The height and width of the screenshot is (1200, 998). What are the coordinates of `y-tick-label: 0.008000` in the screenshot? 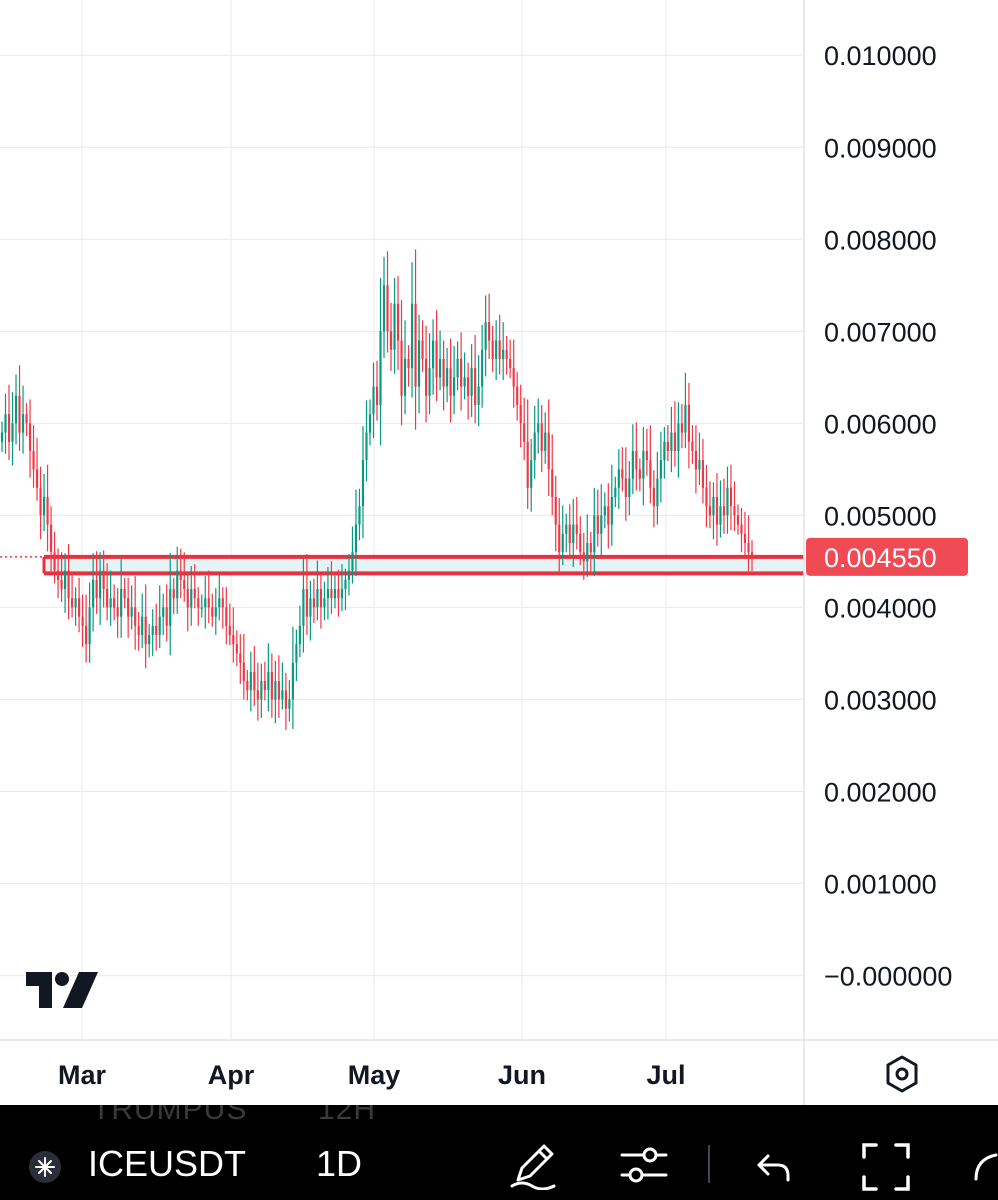 It's located at (880, 240).